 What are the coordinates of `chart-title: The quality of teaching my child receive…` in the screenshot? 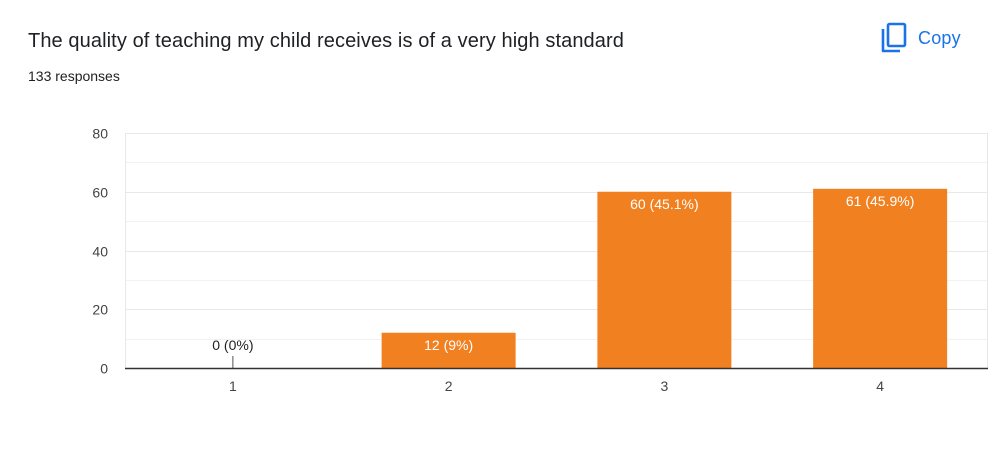 It's located at (326, 41).